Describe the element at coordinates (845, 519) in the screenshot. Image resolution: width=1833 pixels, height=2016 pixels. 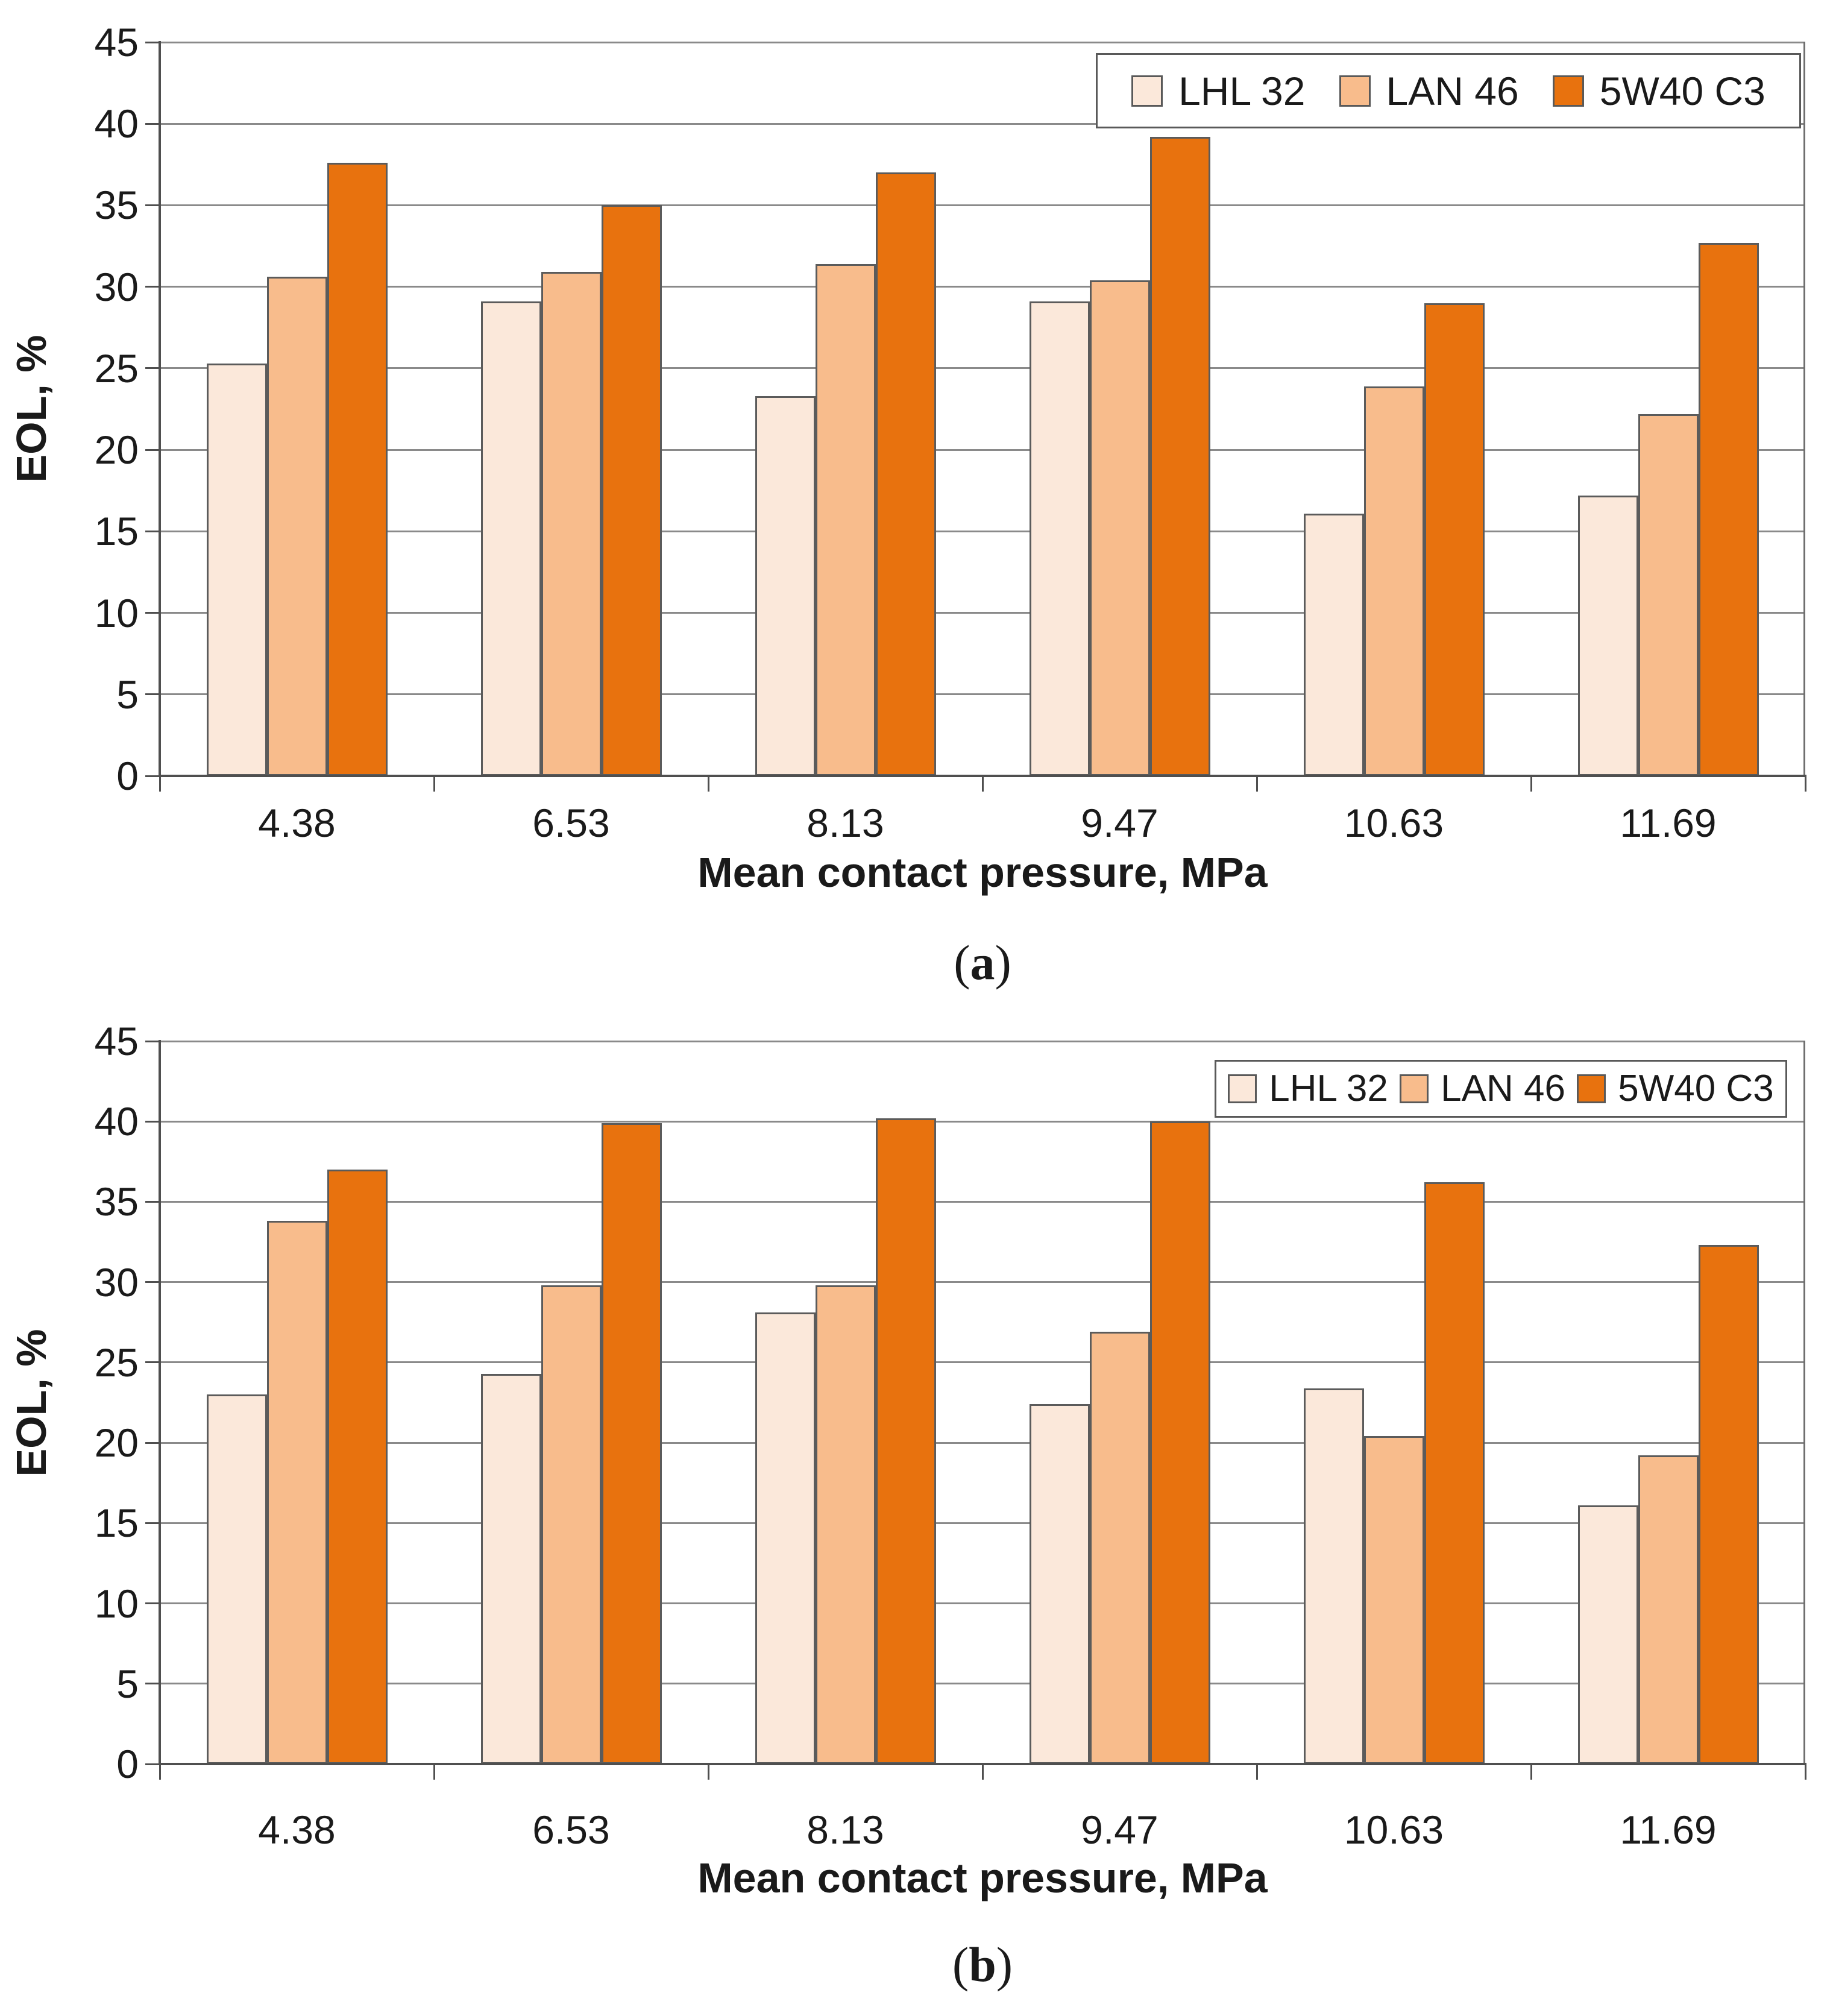
I see `bar-lan-46-8.13` at that location.